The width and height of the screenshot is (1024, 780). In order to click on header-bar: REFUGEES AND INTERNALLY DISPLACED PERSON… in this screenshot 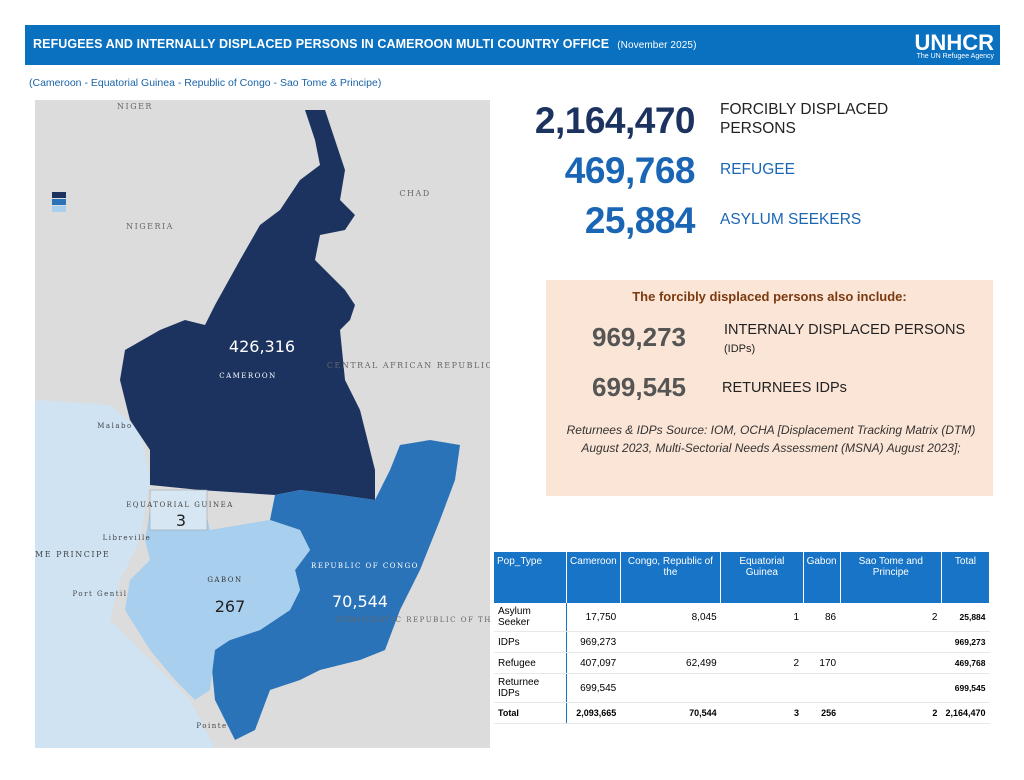, I will do `click(512, 45)`.